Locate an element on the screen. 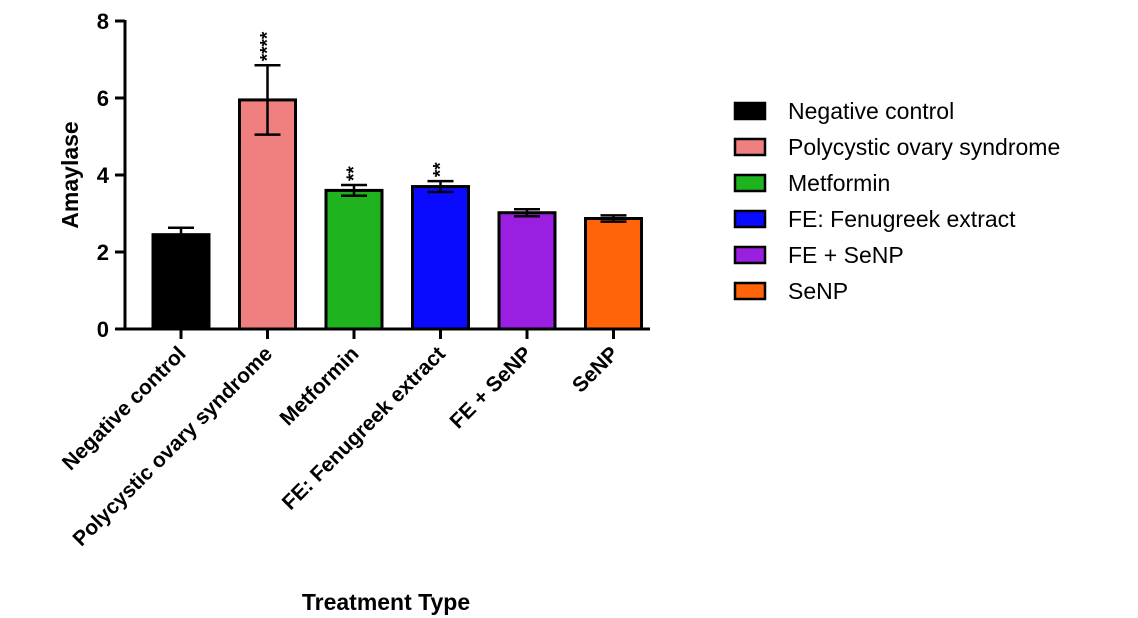 This screenshot has width=1138, height=618. x-axis-title: Treatment Type is located at coordinates (386, 602).